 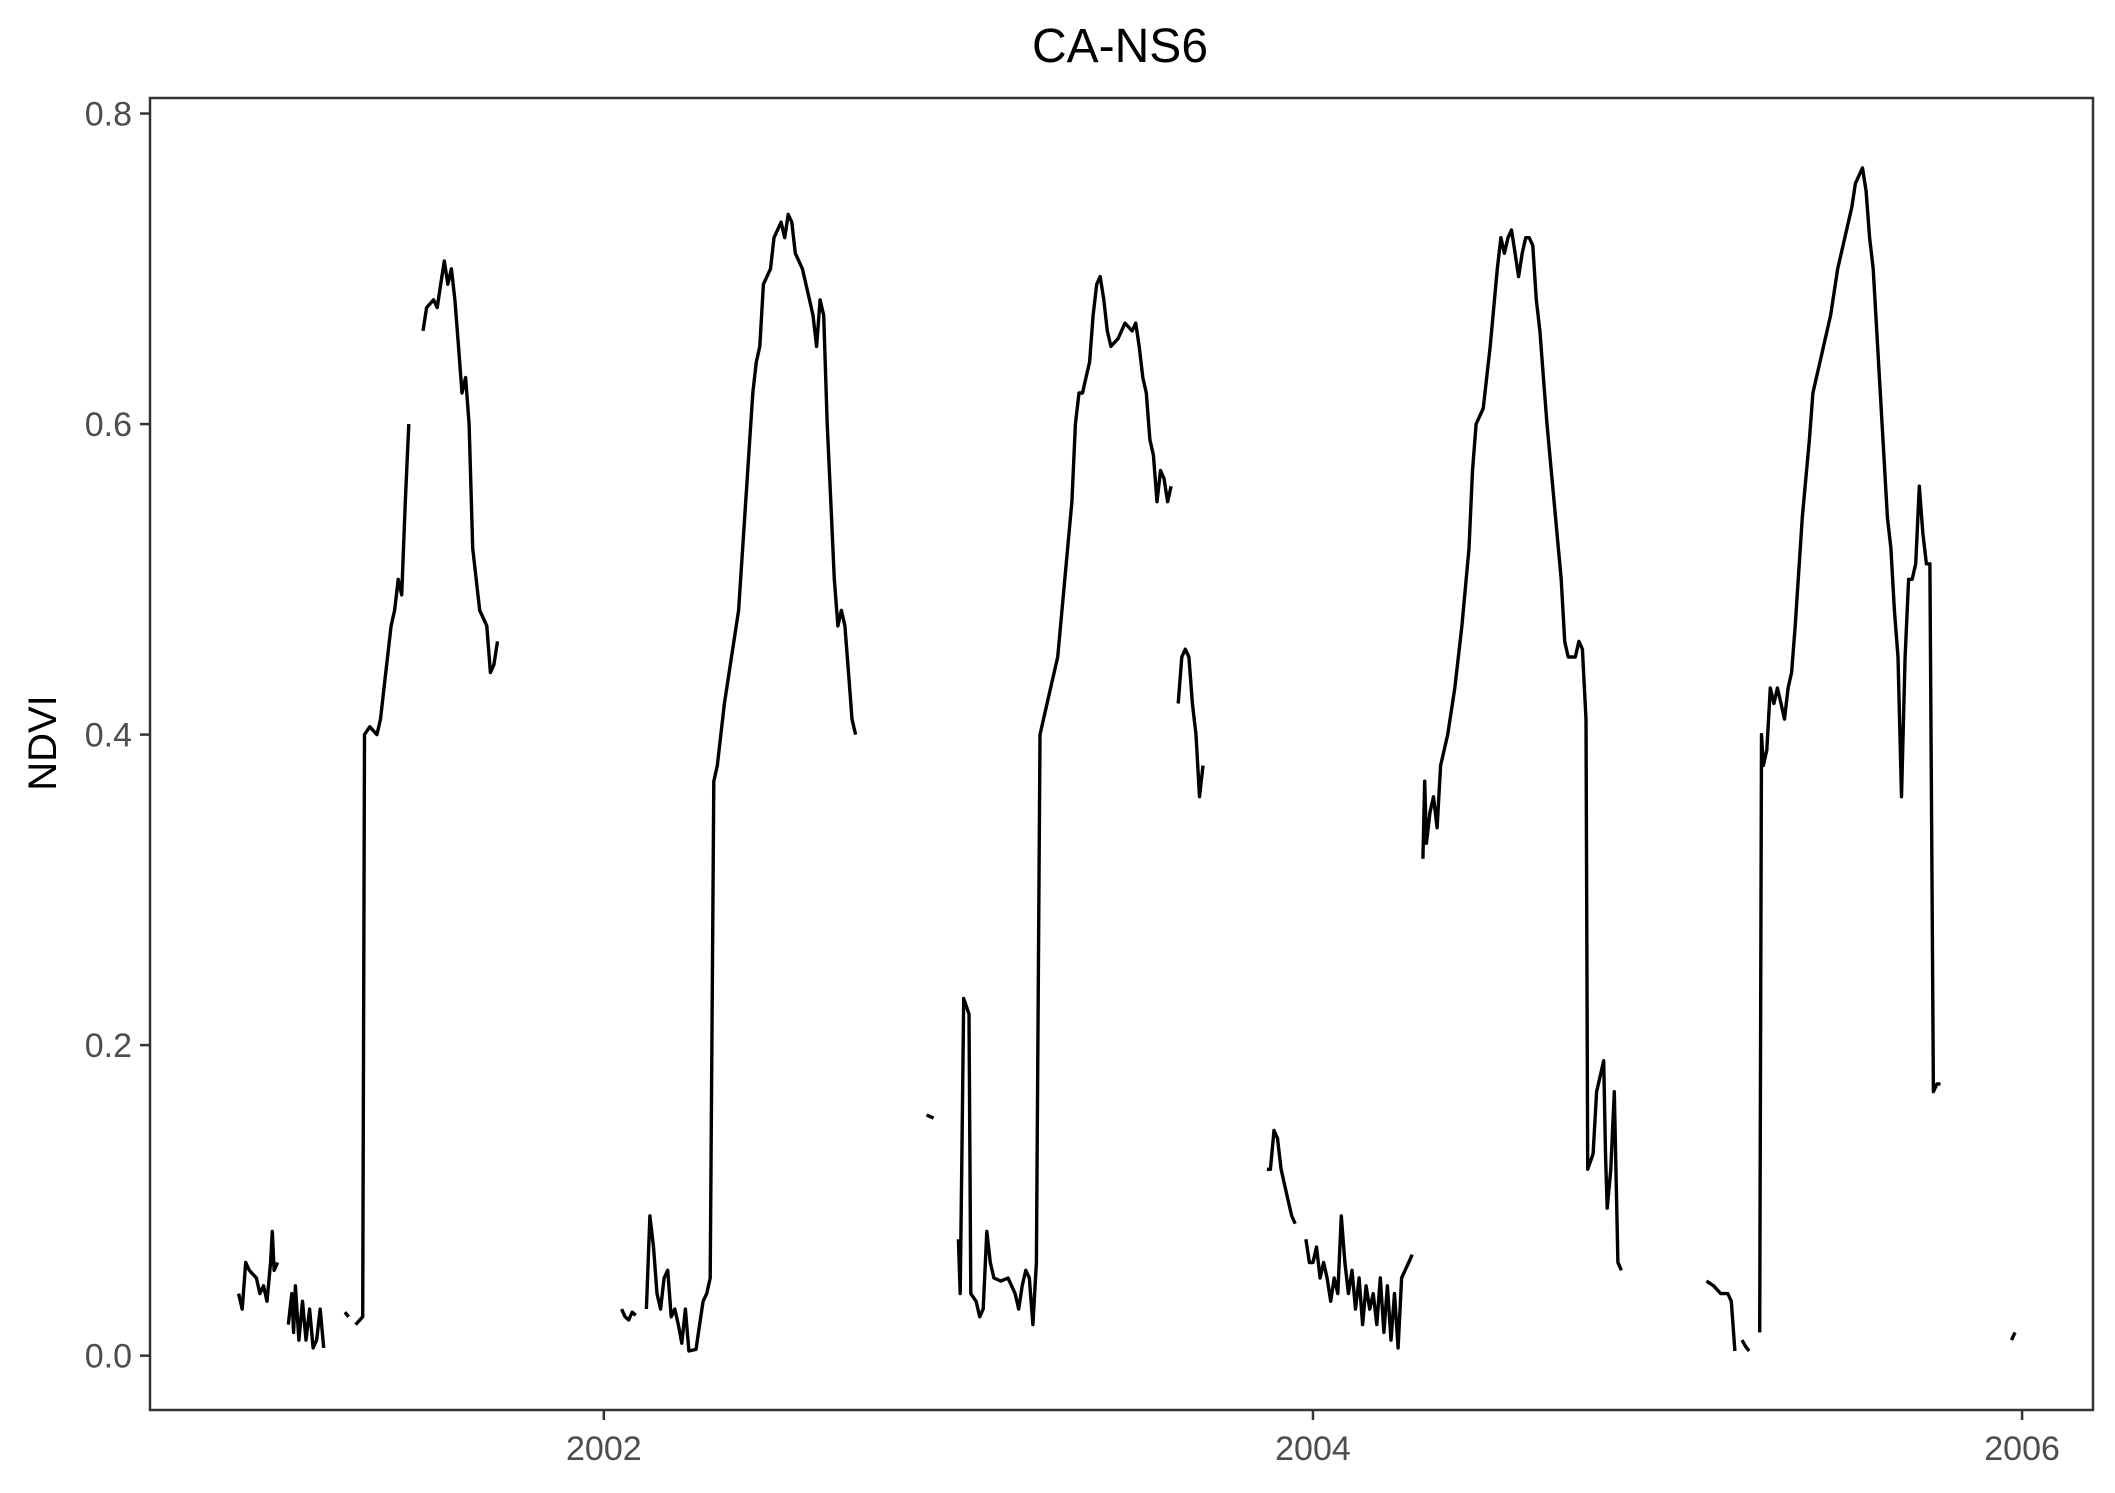 What do you see at coordinates (1120, 46) in the screenshot?
I see `chart-title: CA-NS6` at bounding box center [1120, 46].